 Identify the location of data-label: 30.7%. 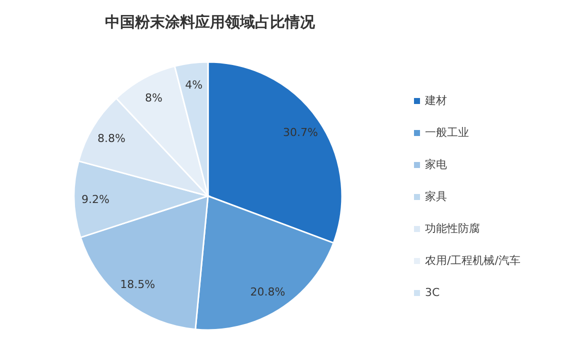
(300, 132).